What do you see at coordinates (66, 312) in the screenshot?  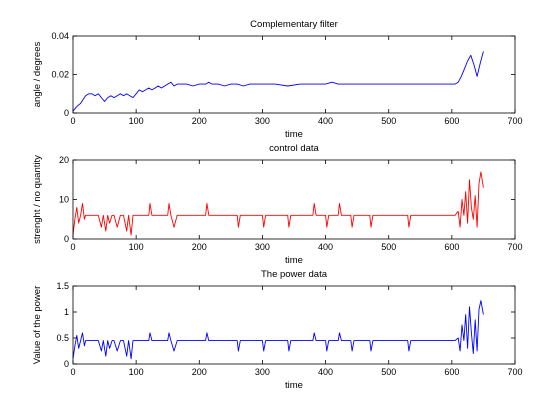 I see `y-tick-label: 1` at bounding box center [66, 312].